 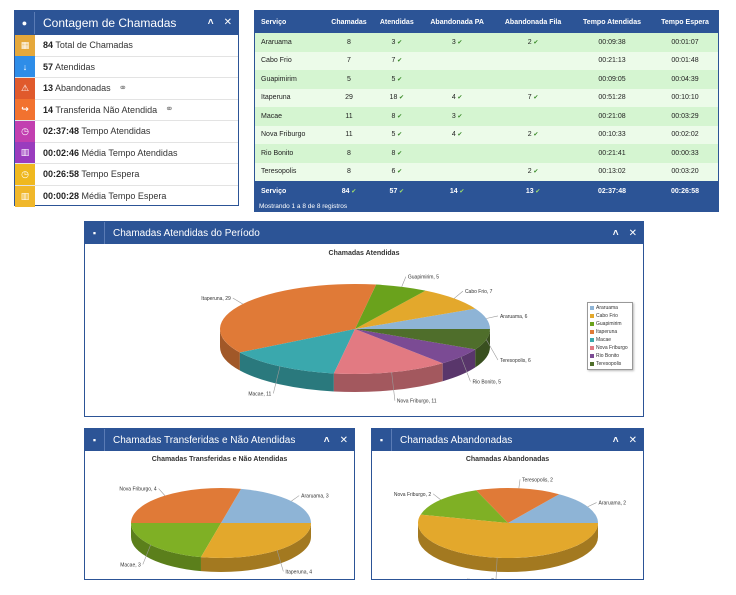 What do you see at coordinates (417, 402) in the screenshot?
I see `pie-data-label: Nova Friburgo, 11` at bounding box center [417, 402].